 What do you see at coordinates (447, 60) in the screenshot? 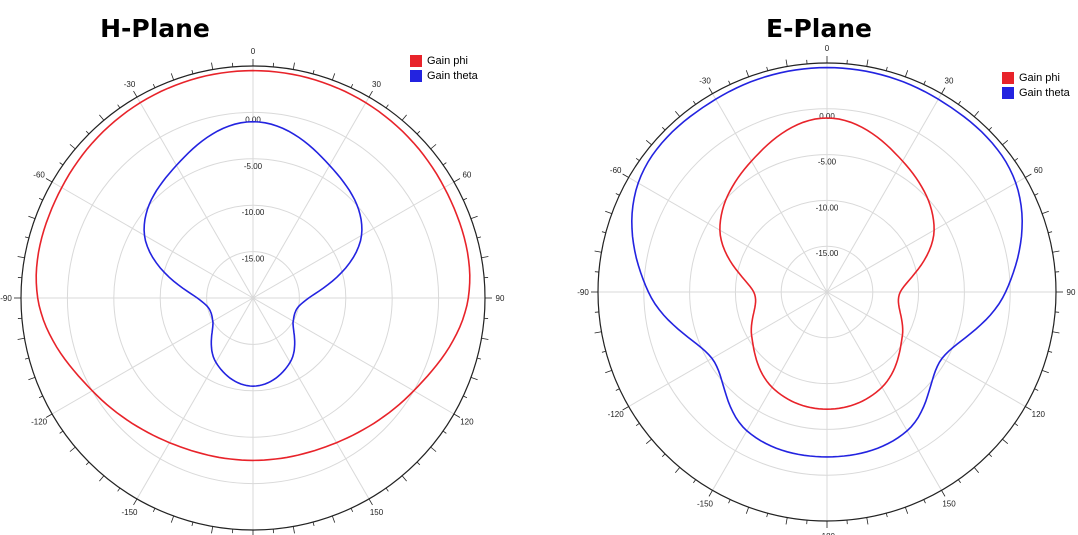
I see `legend-label: Gain phi` at bounding box center [447, 60].